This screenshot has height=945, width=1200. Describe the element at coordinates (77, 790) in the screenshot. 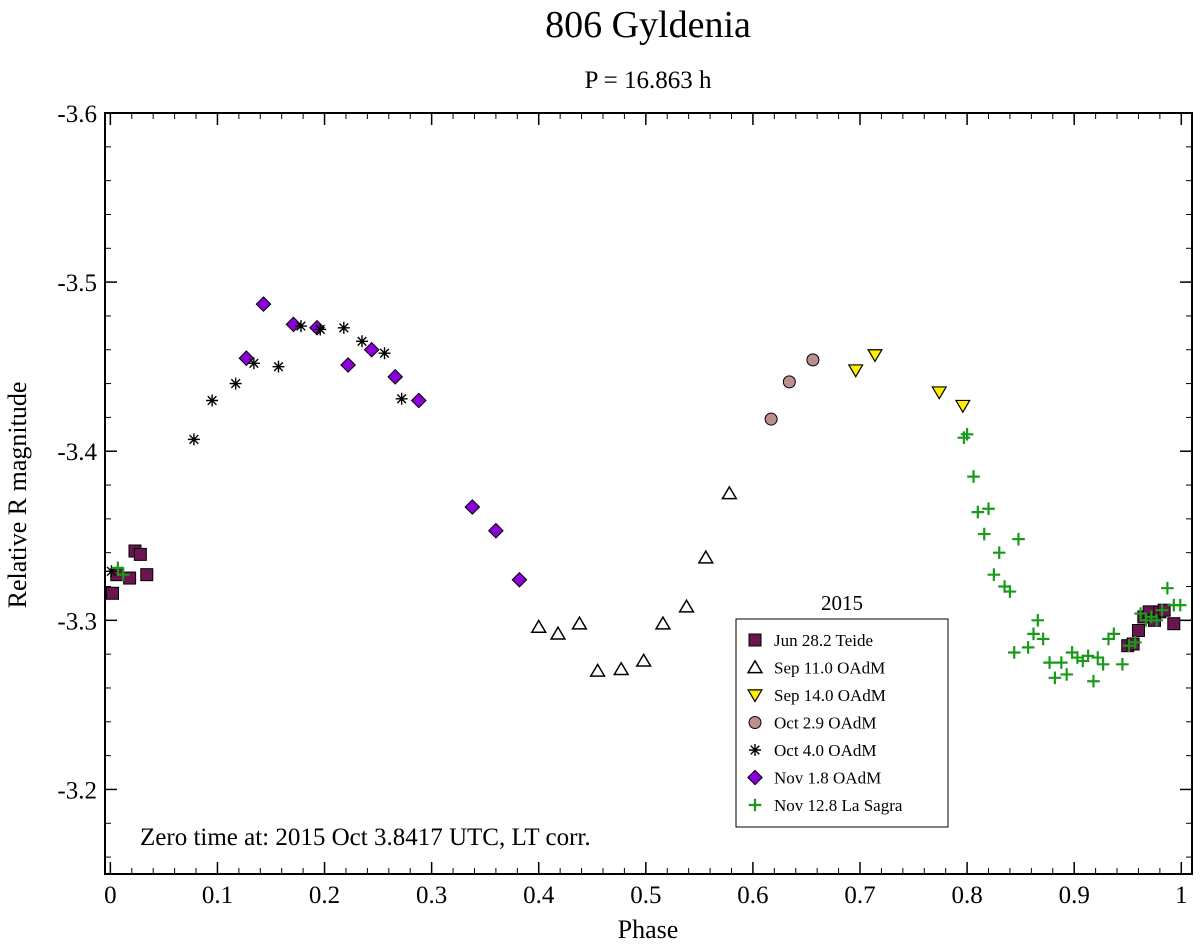

I see `y-tick-label: -3.2` at that location.